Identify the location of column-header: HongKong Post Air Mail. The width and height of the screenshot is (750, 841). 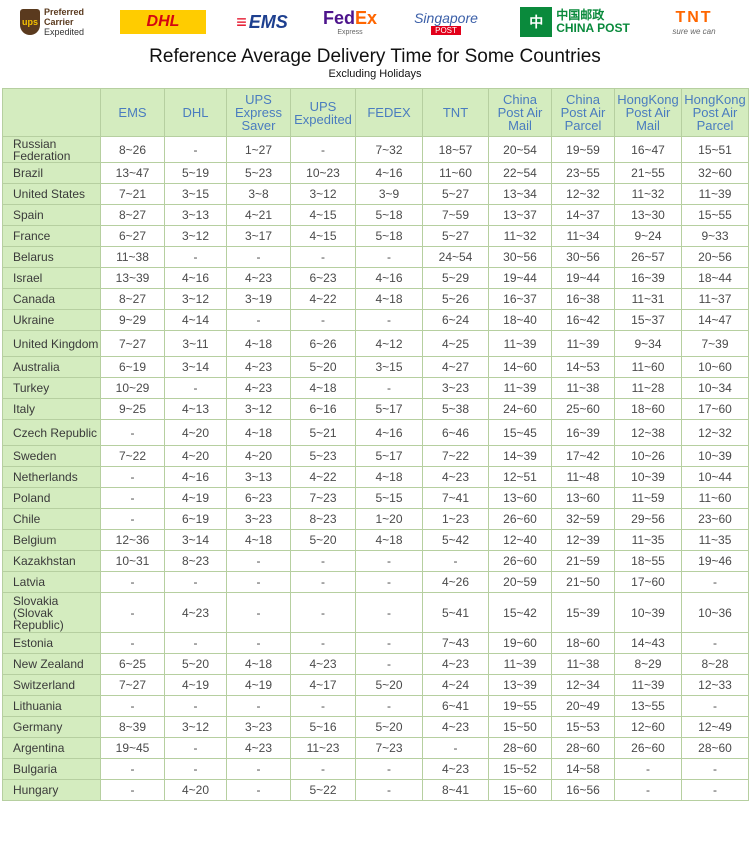
(648, 112).